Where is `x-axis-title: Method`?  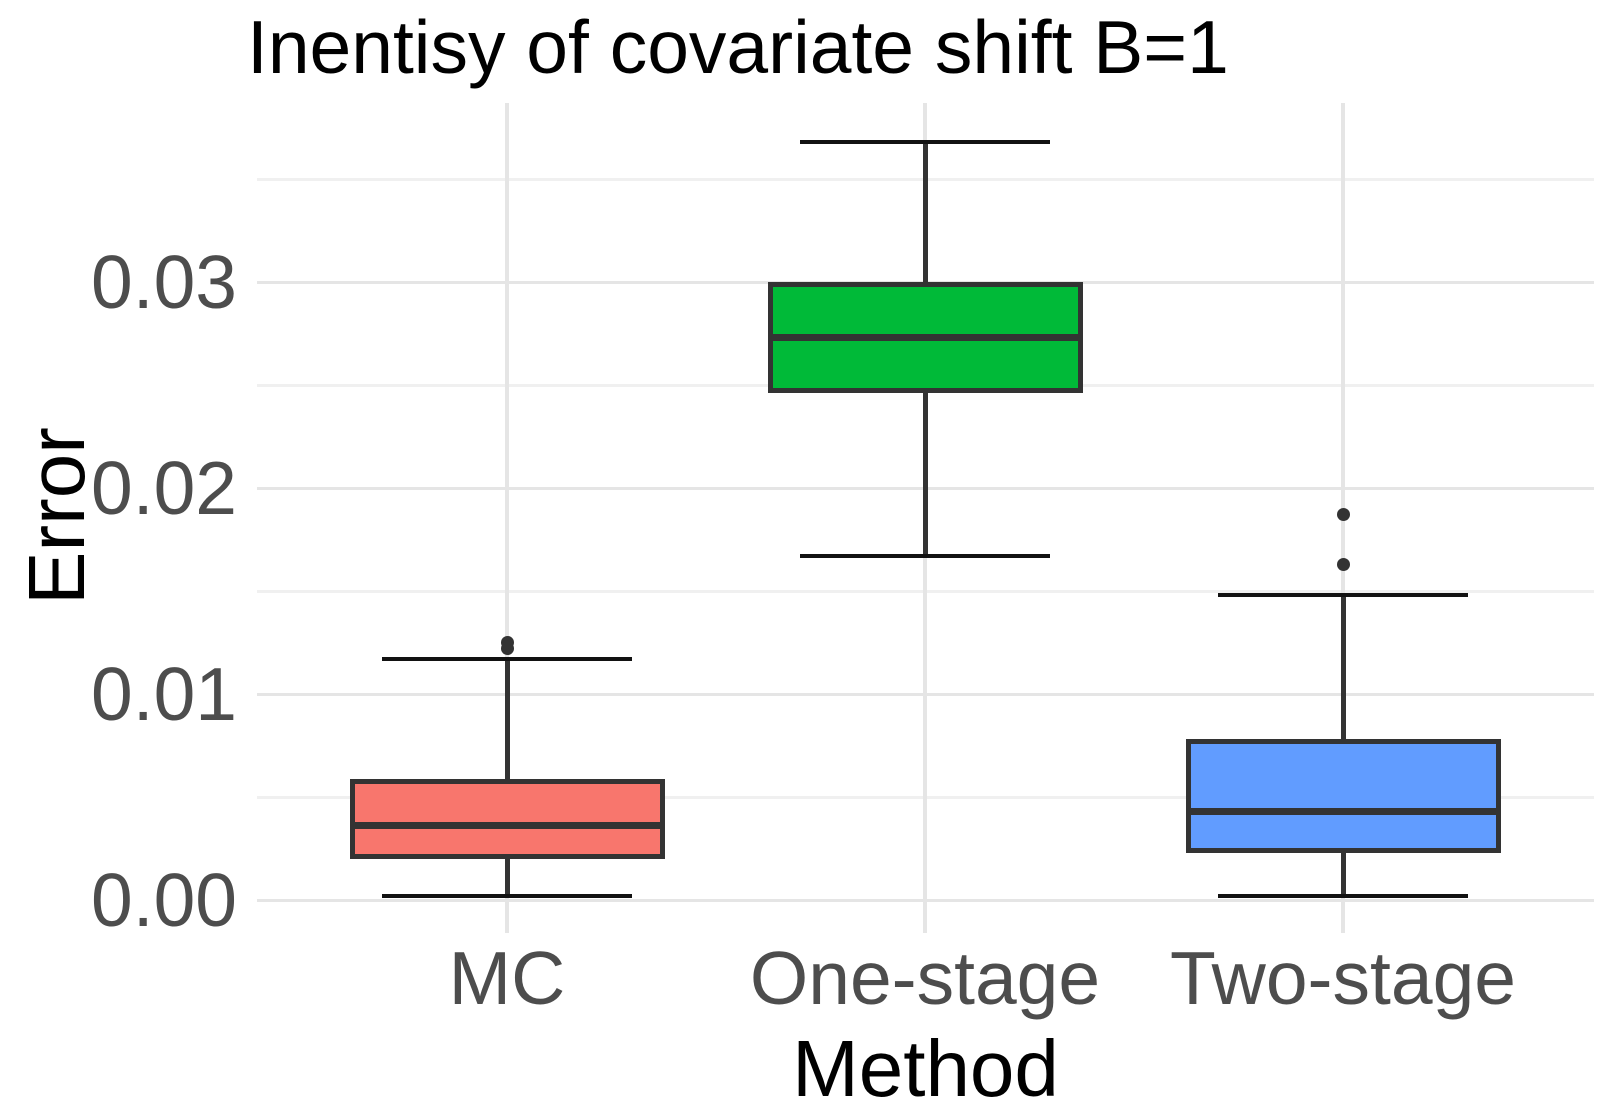
x-axis-title: Method is located at coordinates (925, 1068).